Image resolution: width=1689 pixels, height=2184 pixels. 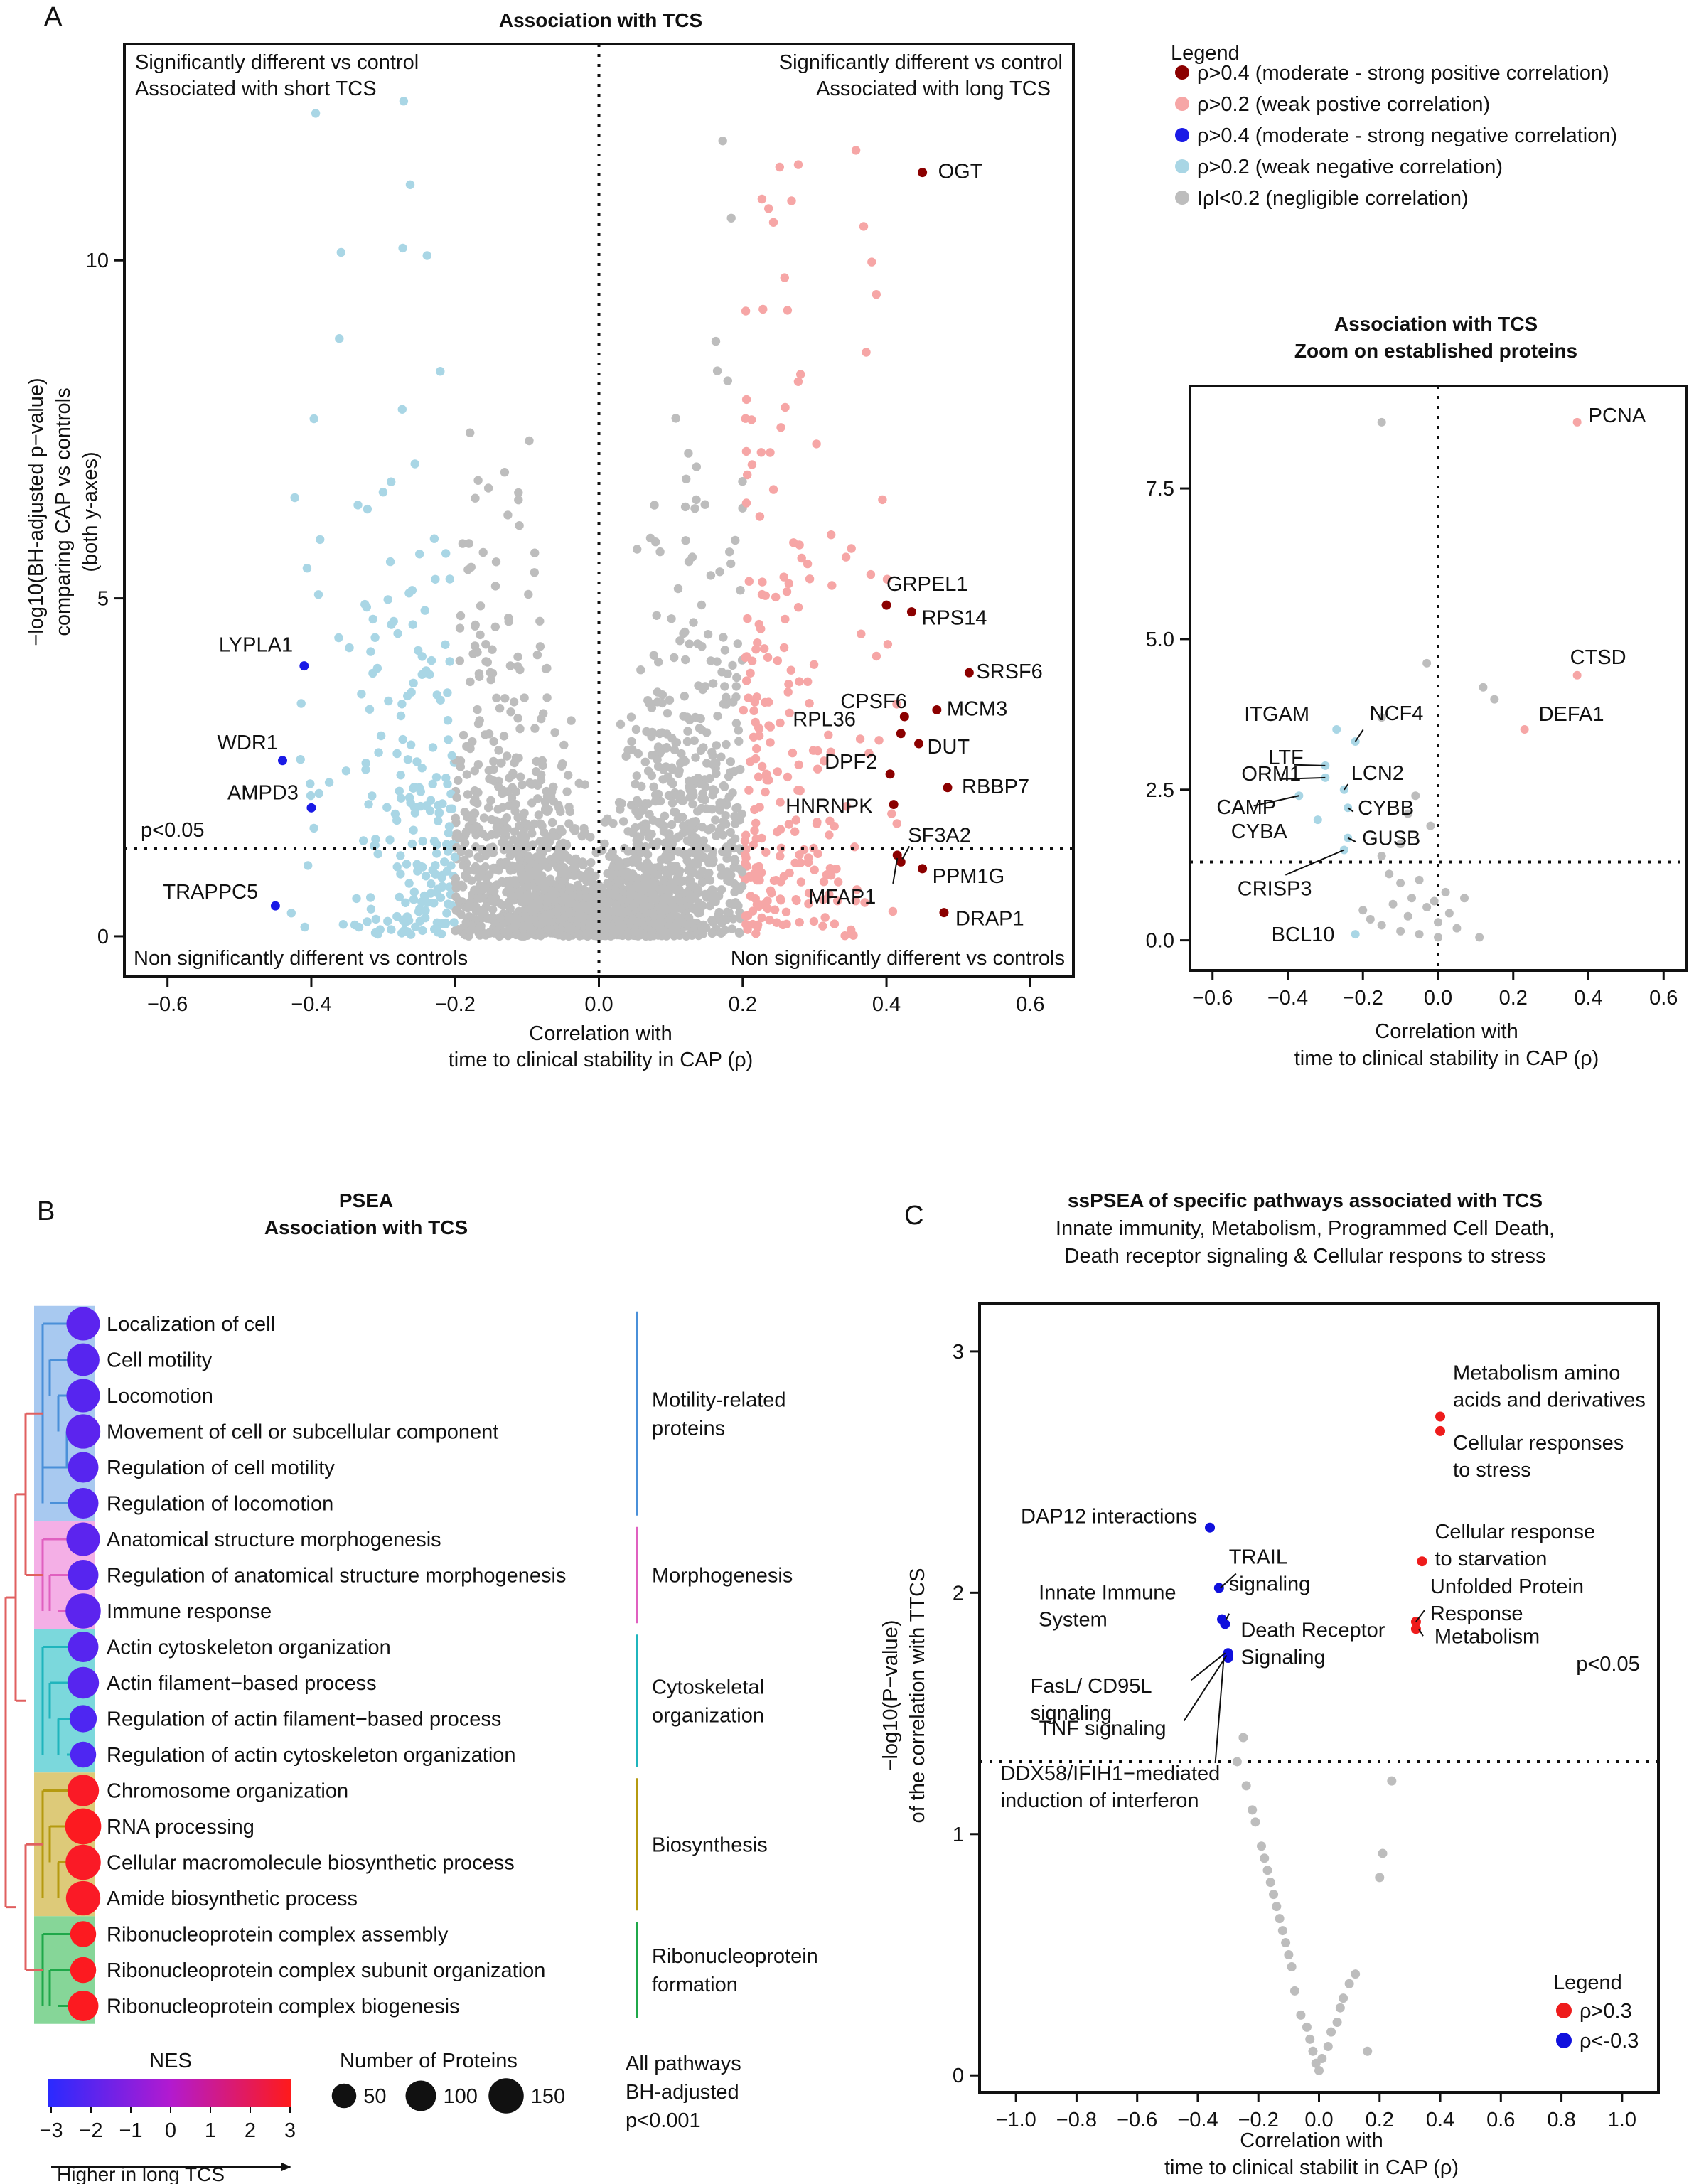 What do you see at coordinates (51, 2130) in the screenshot?
I see `nes-tick-label: −3` at bounding box center [51, 2130].